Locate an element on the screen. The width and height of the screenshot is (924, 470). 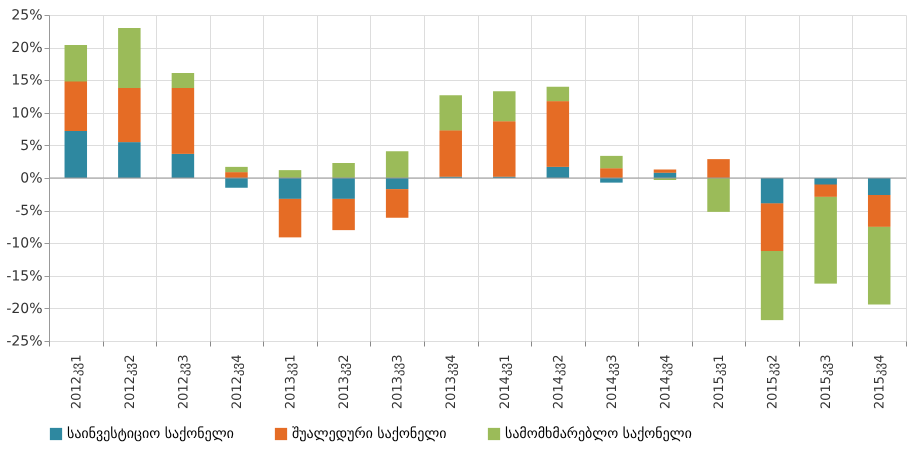
y-tick-label: -20% is located at coordinates (24, 308).